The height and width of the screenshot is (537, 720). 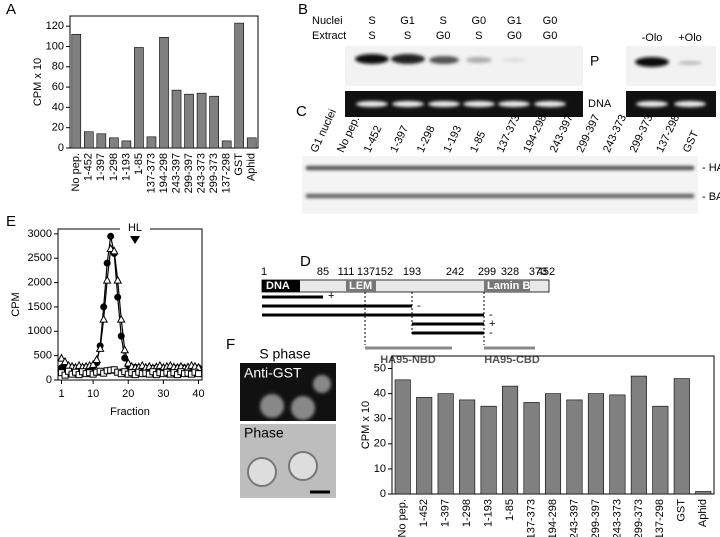 I want to click on band-label: P, so click(x=594, y=61).